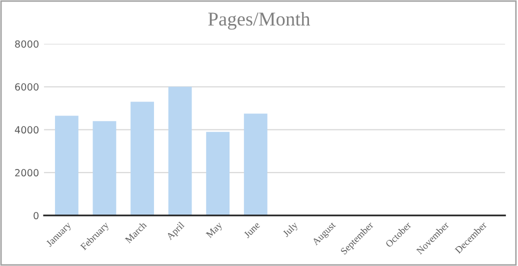 Image resolution: width=518 pixels, height=266 pixels. I want to click on x-tick-label: May, so click(215, 230).